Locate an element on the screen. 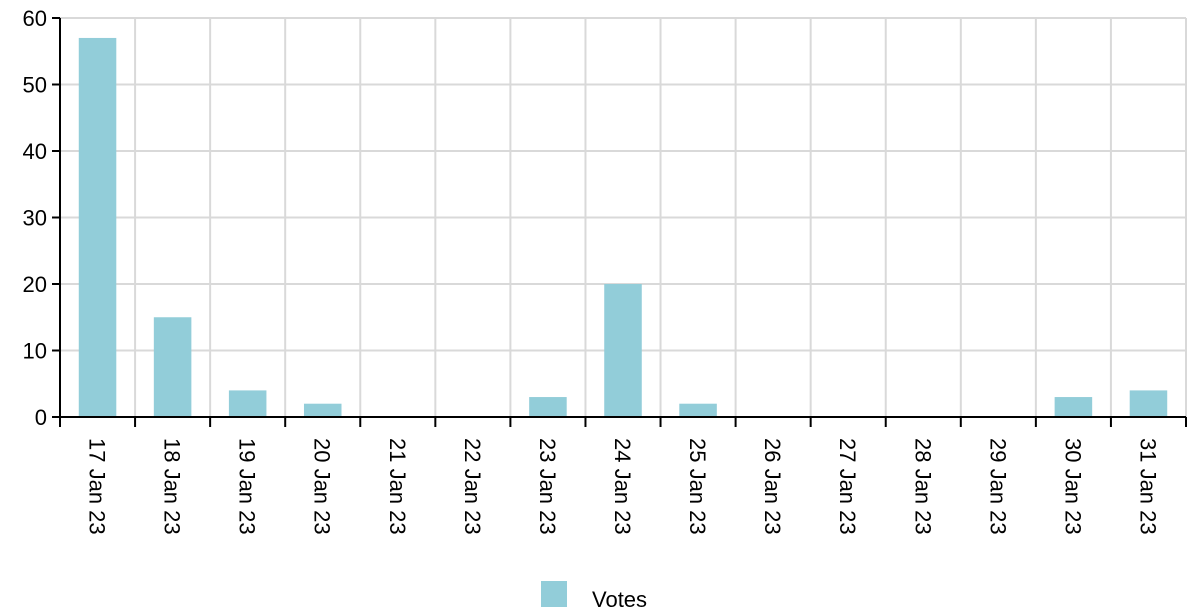 This screenshot has height=614, width=1190. y-tick-label-20: 20 is located at coordinates (35, 284).